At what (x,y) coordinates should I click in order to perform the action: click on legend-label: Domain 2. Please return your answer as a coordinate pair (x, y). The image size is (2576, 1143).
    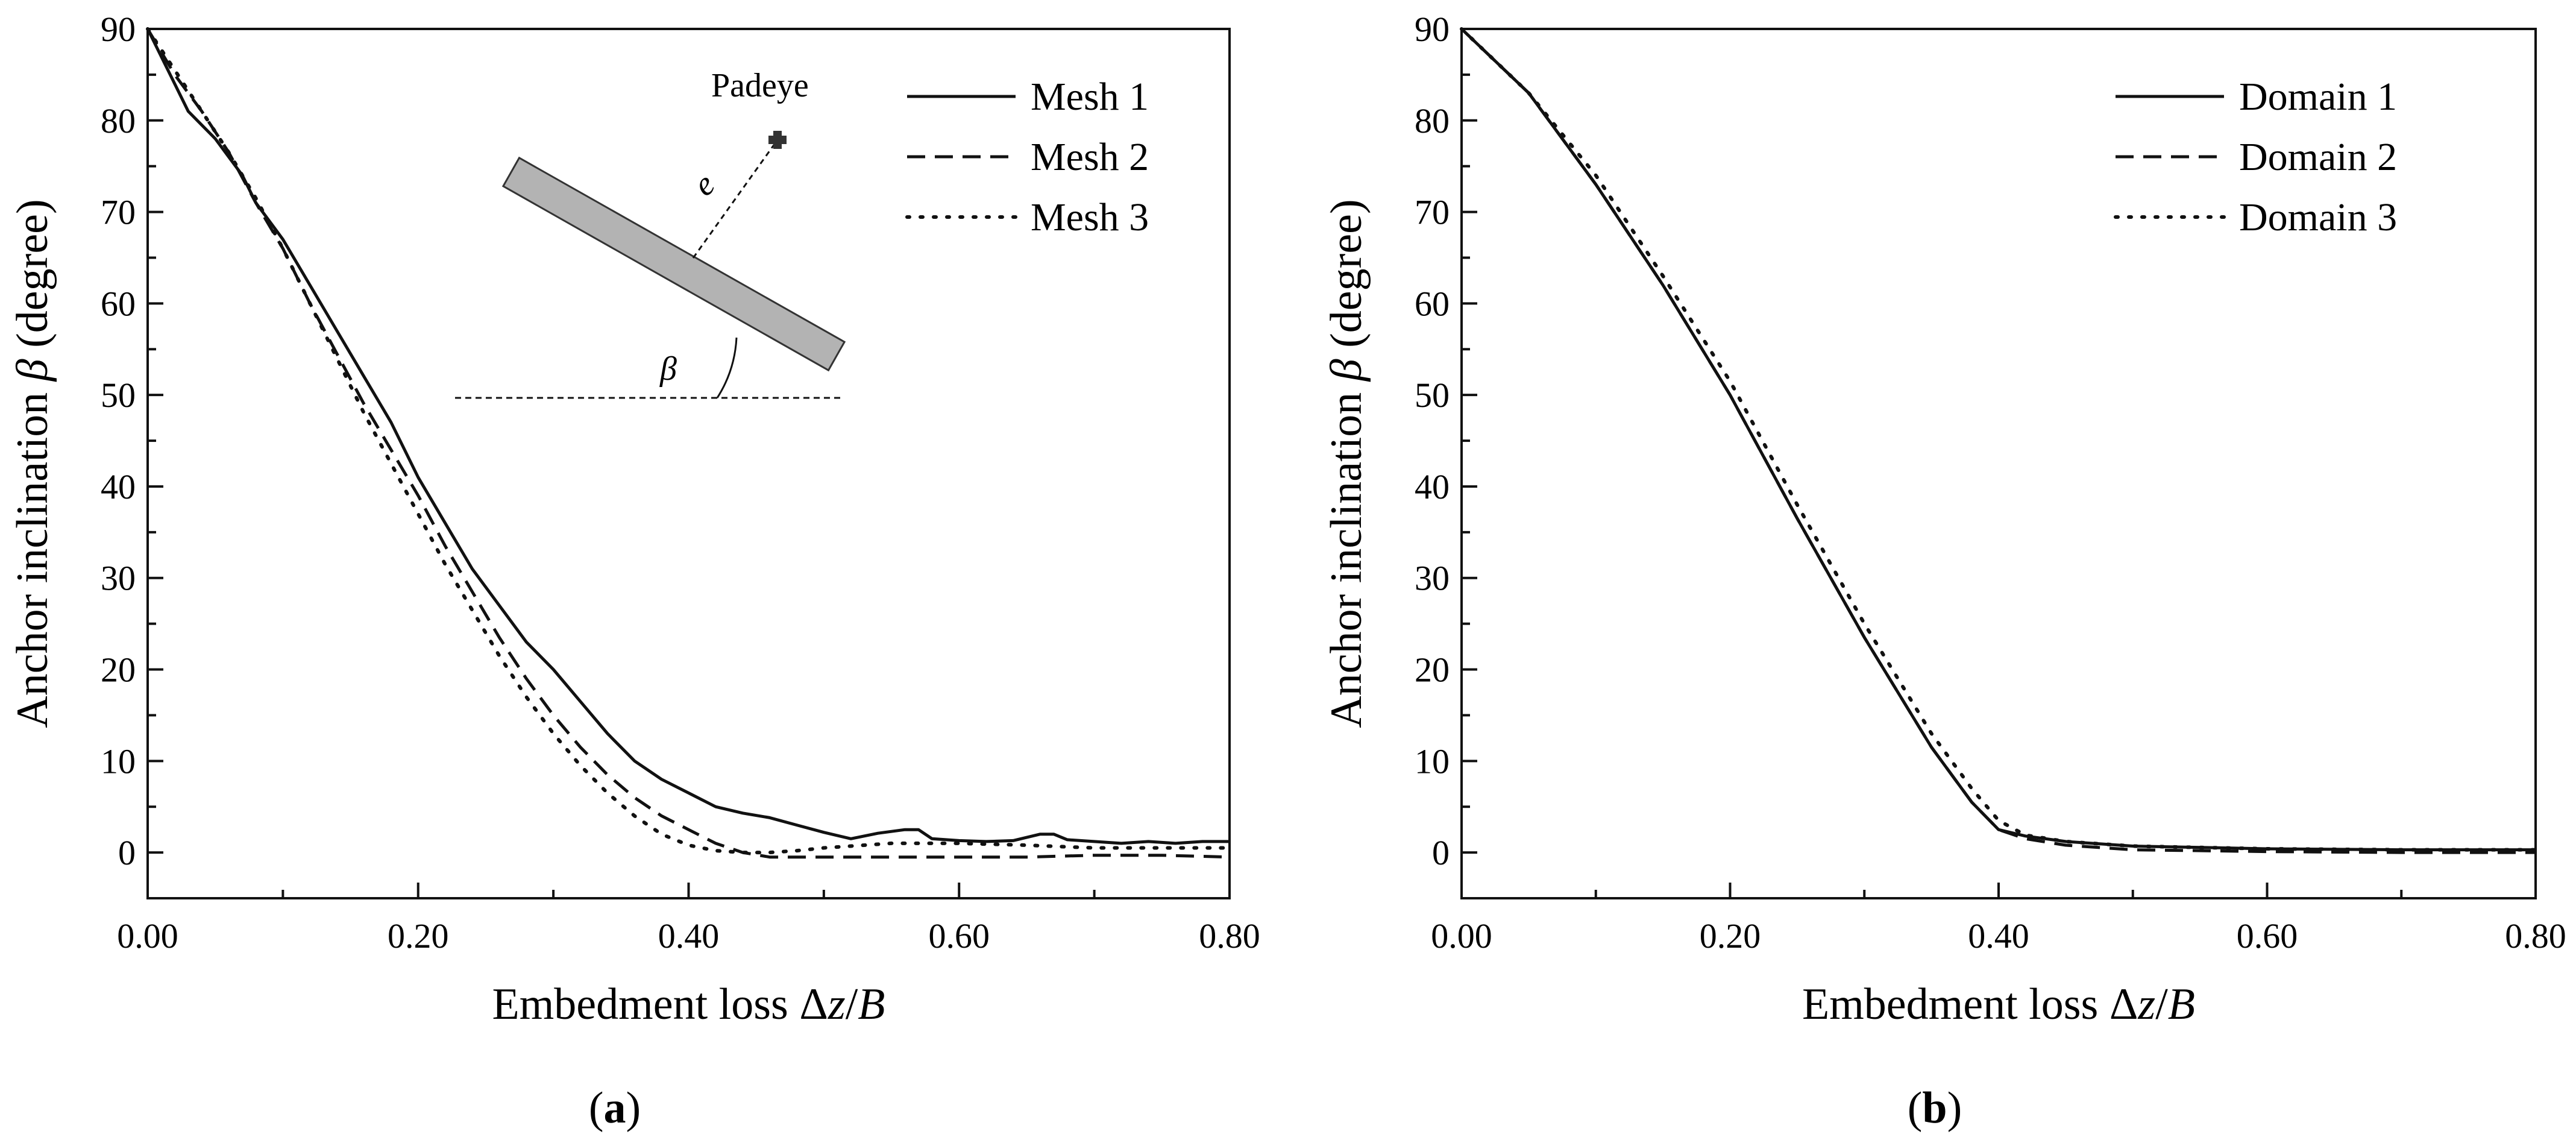
    Looking at the image, I should click on (2318, 157).